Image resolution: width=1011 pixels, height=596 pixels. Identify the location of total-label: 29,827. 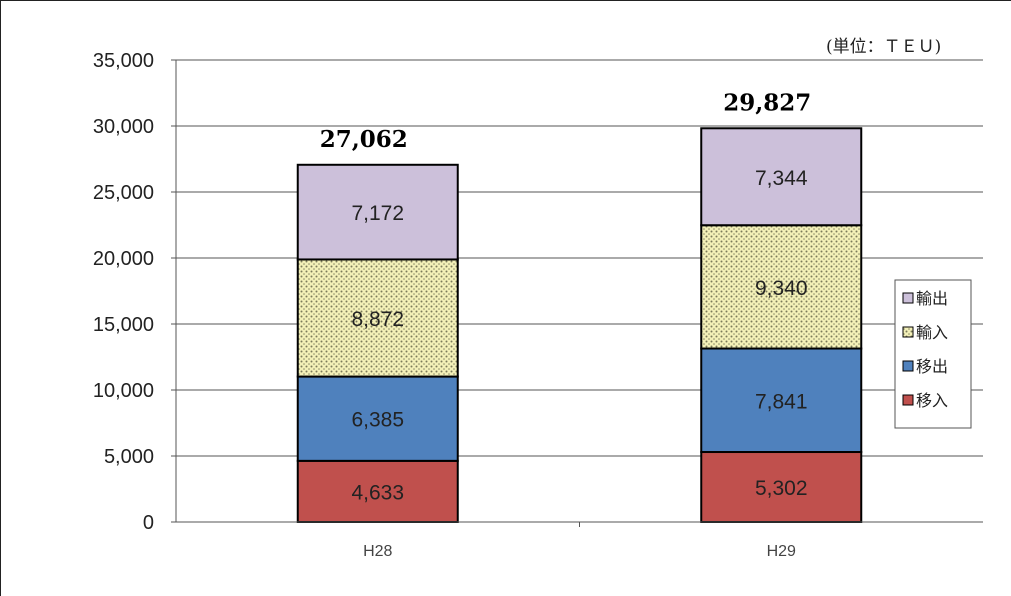
(767, 102).